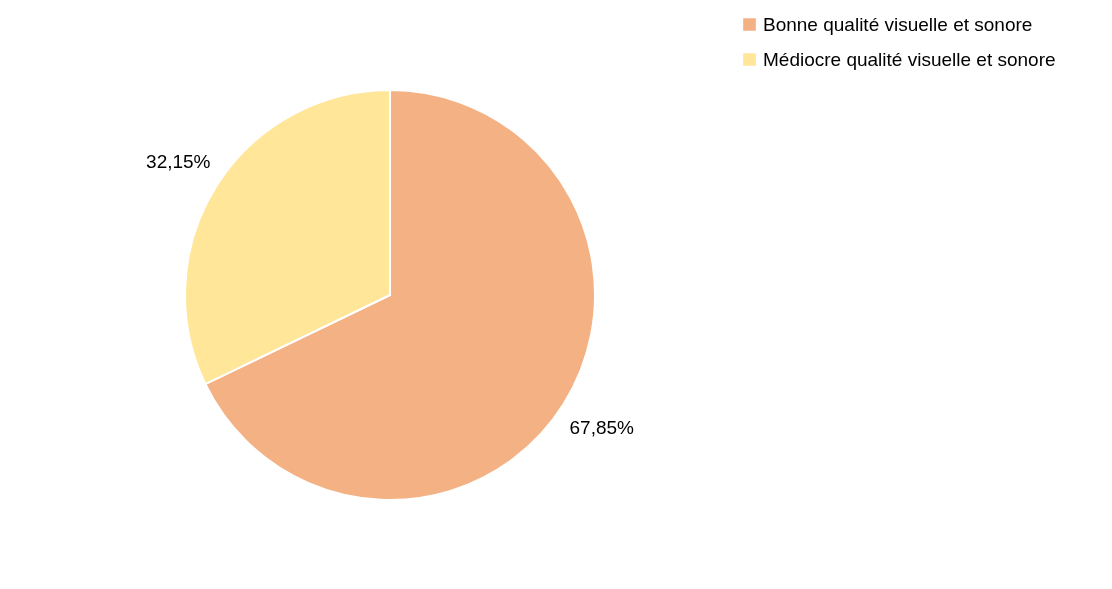  What do you see at coordinates (898, 24) in the screenshot?
I see `legend-label: Bonne qualité visuelle et sonore` at bounding box center [898, 24].